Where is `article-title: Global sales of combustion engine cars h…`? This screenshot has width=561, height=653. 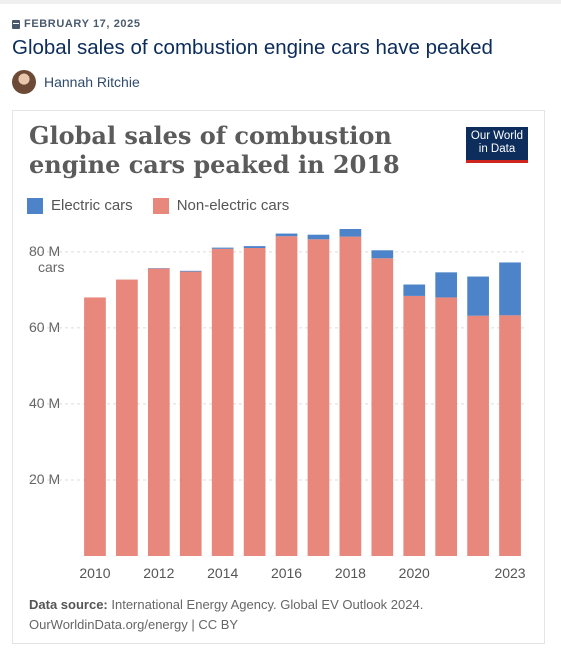 article-title: Global sales of combustion engine cars h… is located at coordinates (252, 47).